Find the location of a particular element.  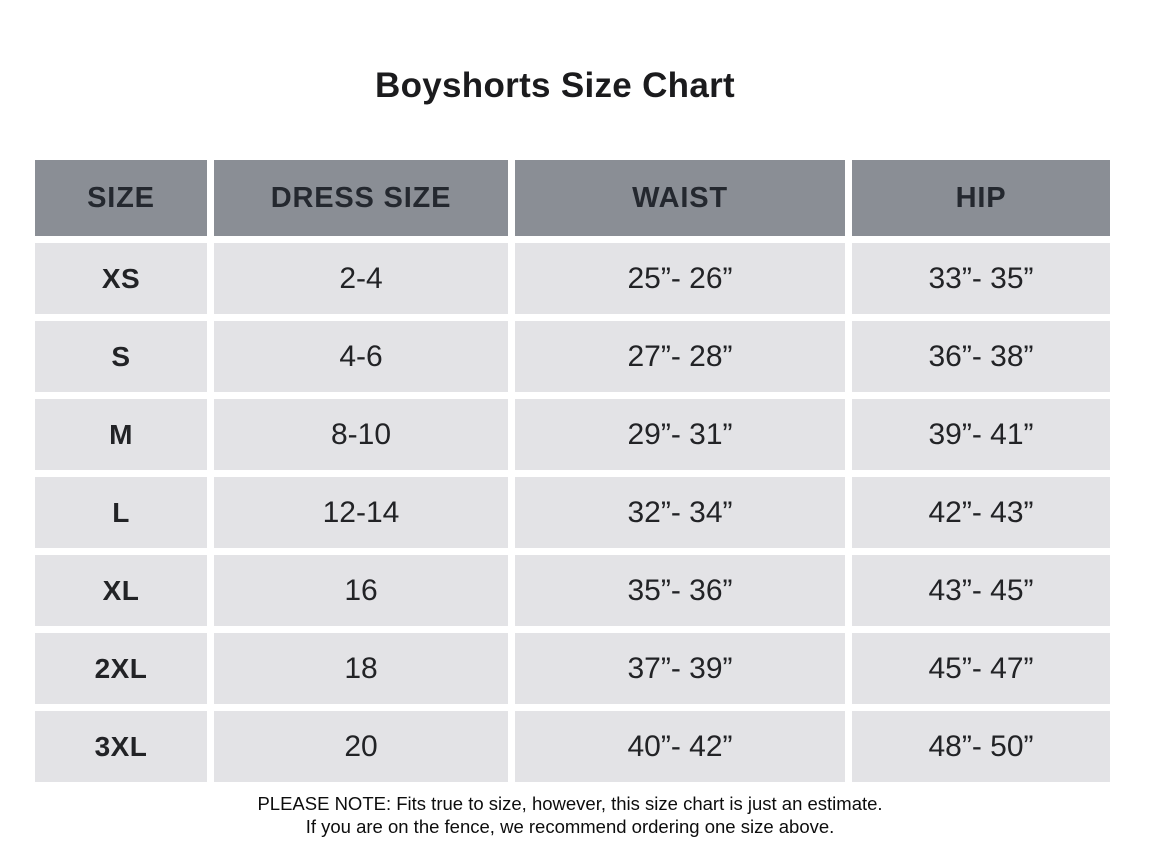

cell-dress-size-m: 8-10 is located at coordinates (361, 434).